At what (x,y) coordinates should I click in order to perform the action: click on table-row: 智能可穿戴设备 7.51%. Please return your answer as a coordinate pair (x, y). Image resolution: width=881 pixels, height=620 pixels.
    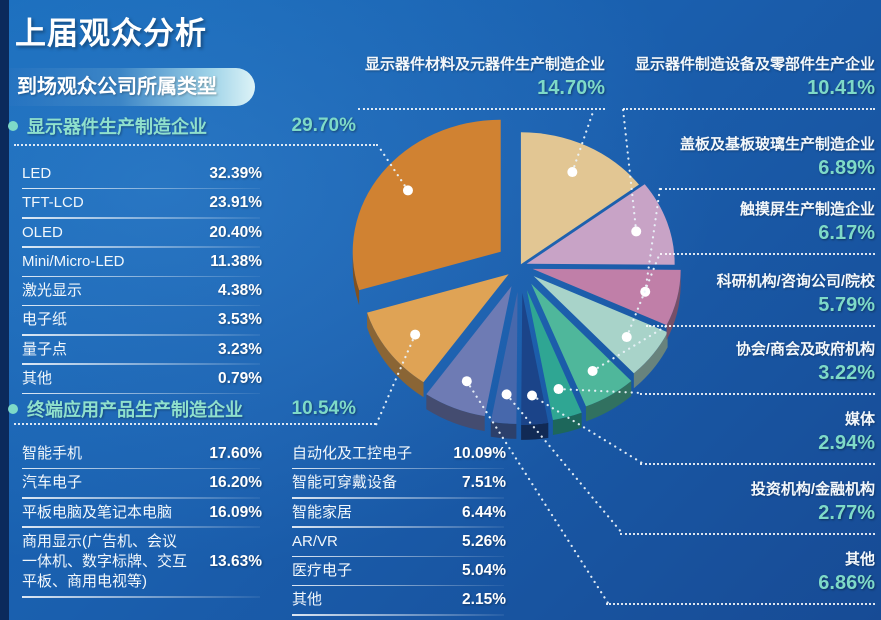
    Looking at the image, I should click on (399, 484).